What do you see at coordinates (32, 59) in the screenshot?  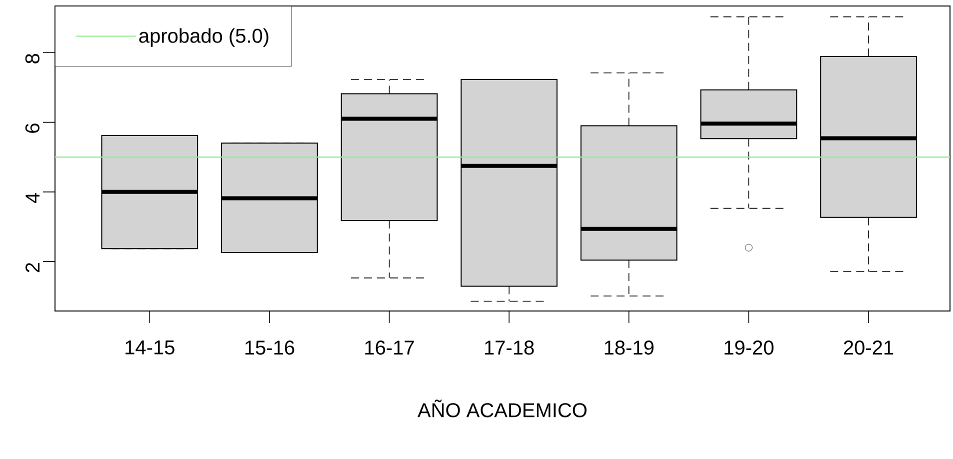 I see `y-tick-label: 8` at bounding box center [32, 59].